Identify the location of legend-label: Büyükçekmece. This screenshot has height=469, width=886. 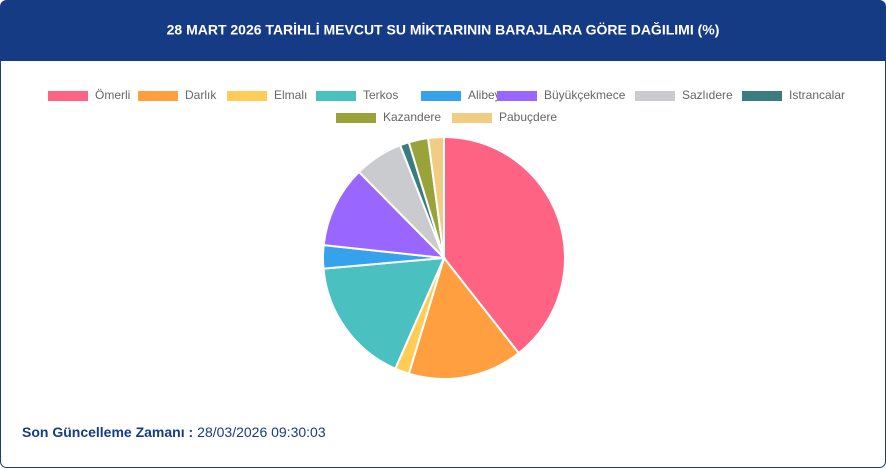
(585, 95).